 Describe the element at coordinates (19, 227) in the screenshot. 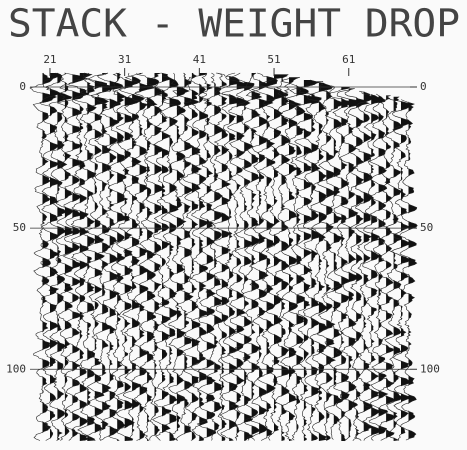

I see `y-tick-label: 50` at that location.